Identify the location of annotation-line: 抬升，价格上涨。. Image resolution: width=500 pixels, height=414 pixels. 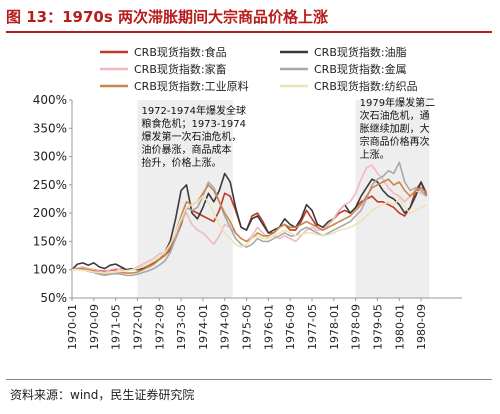
(181, 162).